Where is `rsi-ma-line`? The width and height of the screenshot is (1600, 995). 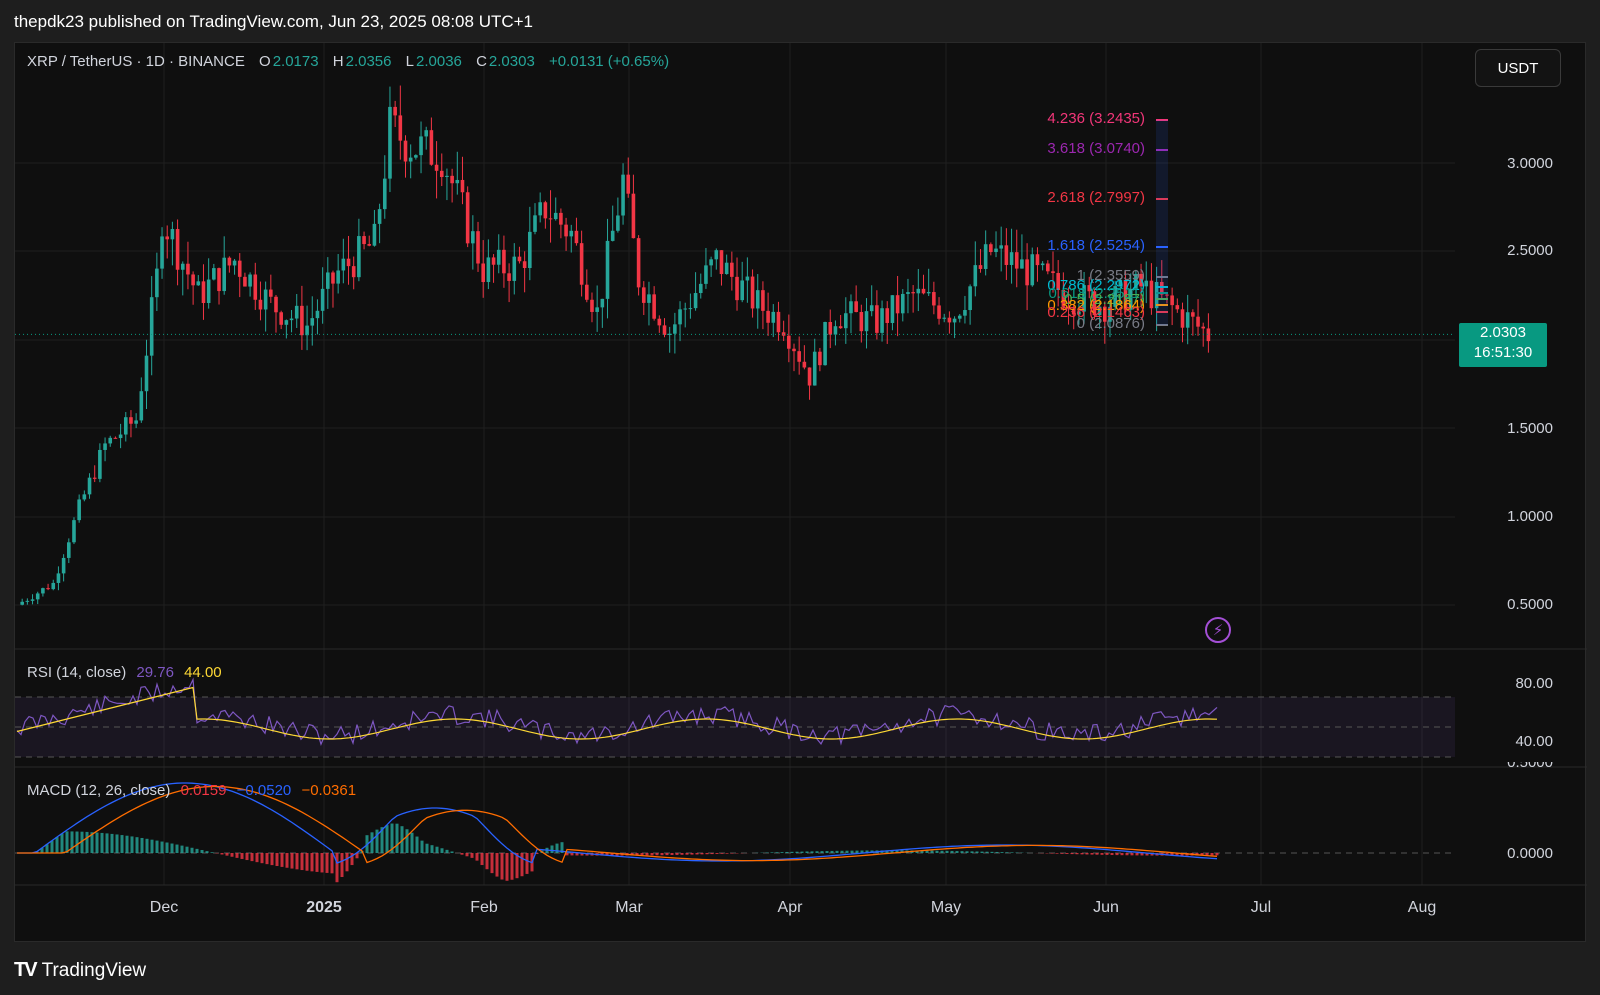
rsi-ma-line is located at coordinates (617, 713).